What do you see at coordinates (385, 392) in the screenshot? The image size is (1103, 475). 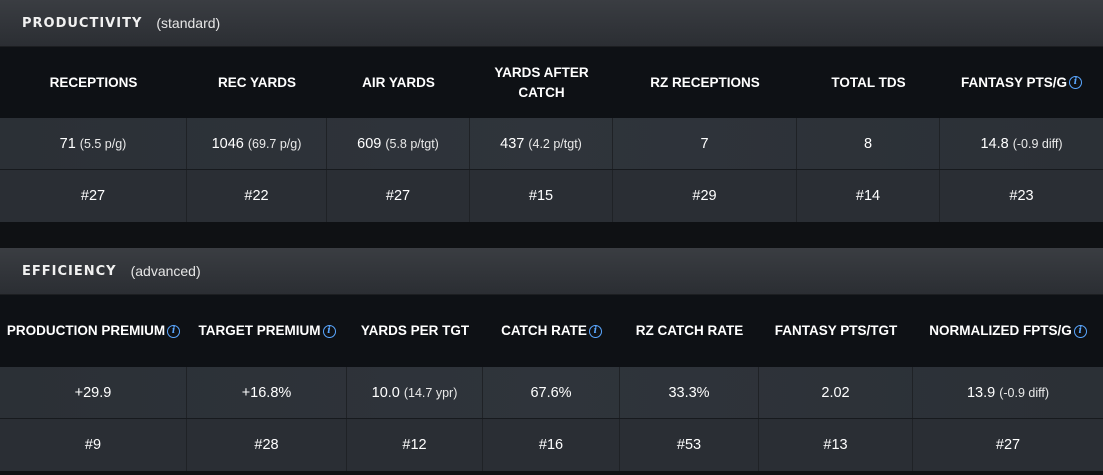 I see `stat-value: 10.0` at bounding box center [385, 392].